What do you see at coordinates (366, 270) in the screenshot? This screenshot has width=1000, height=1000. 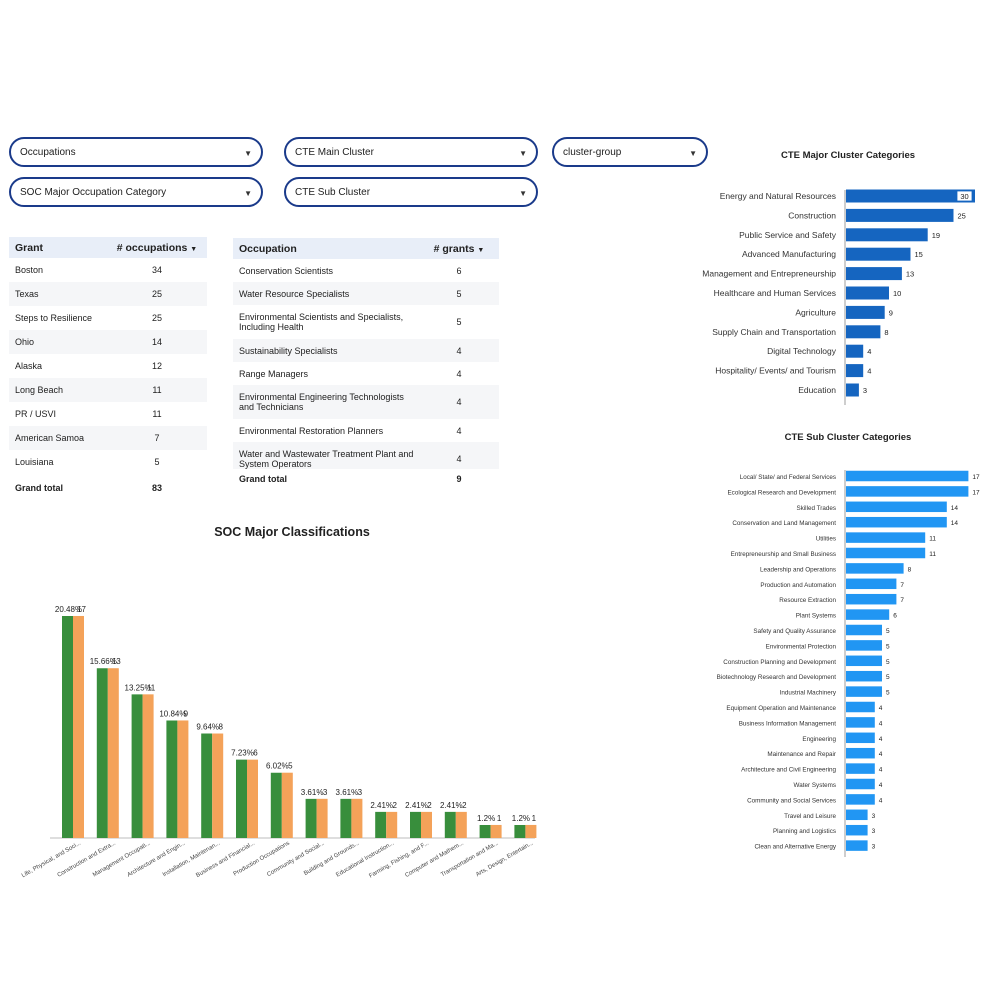 I see `table-row: Conservation Scientists 6` at bounding box center [366, 270].